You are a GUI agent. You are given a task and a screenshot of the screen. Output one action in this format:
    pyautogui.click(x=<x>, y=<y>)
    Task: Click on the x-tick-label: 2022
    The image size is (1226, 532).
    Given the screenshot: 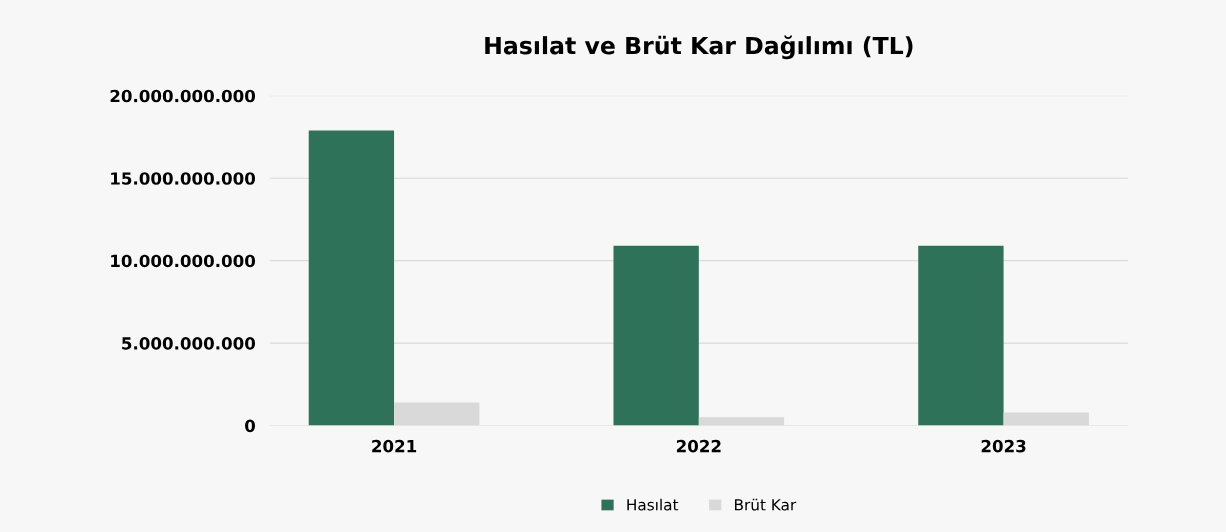 What is the action you would take?
    pyautogui.click(x=698, y=446)
    